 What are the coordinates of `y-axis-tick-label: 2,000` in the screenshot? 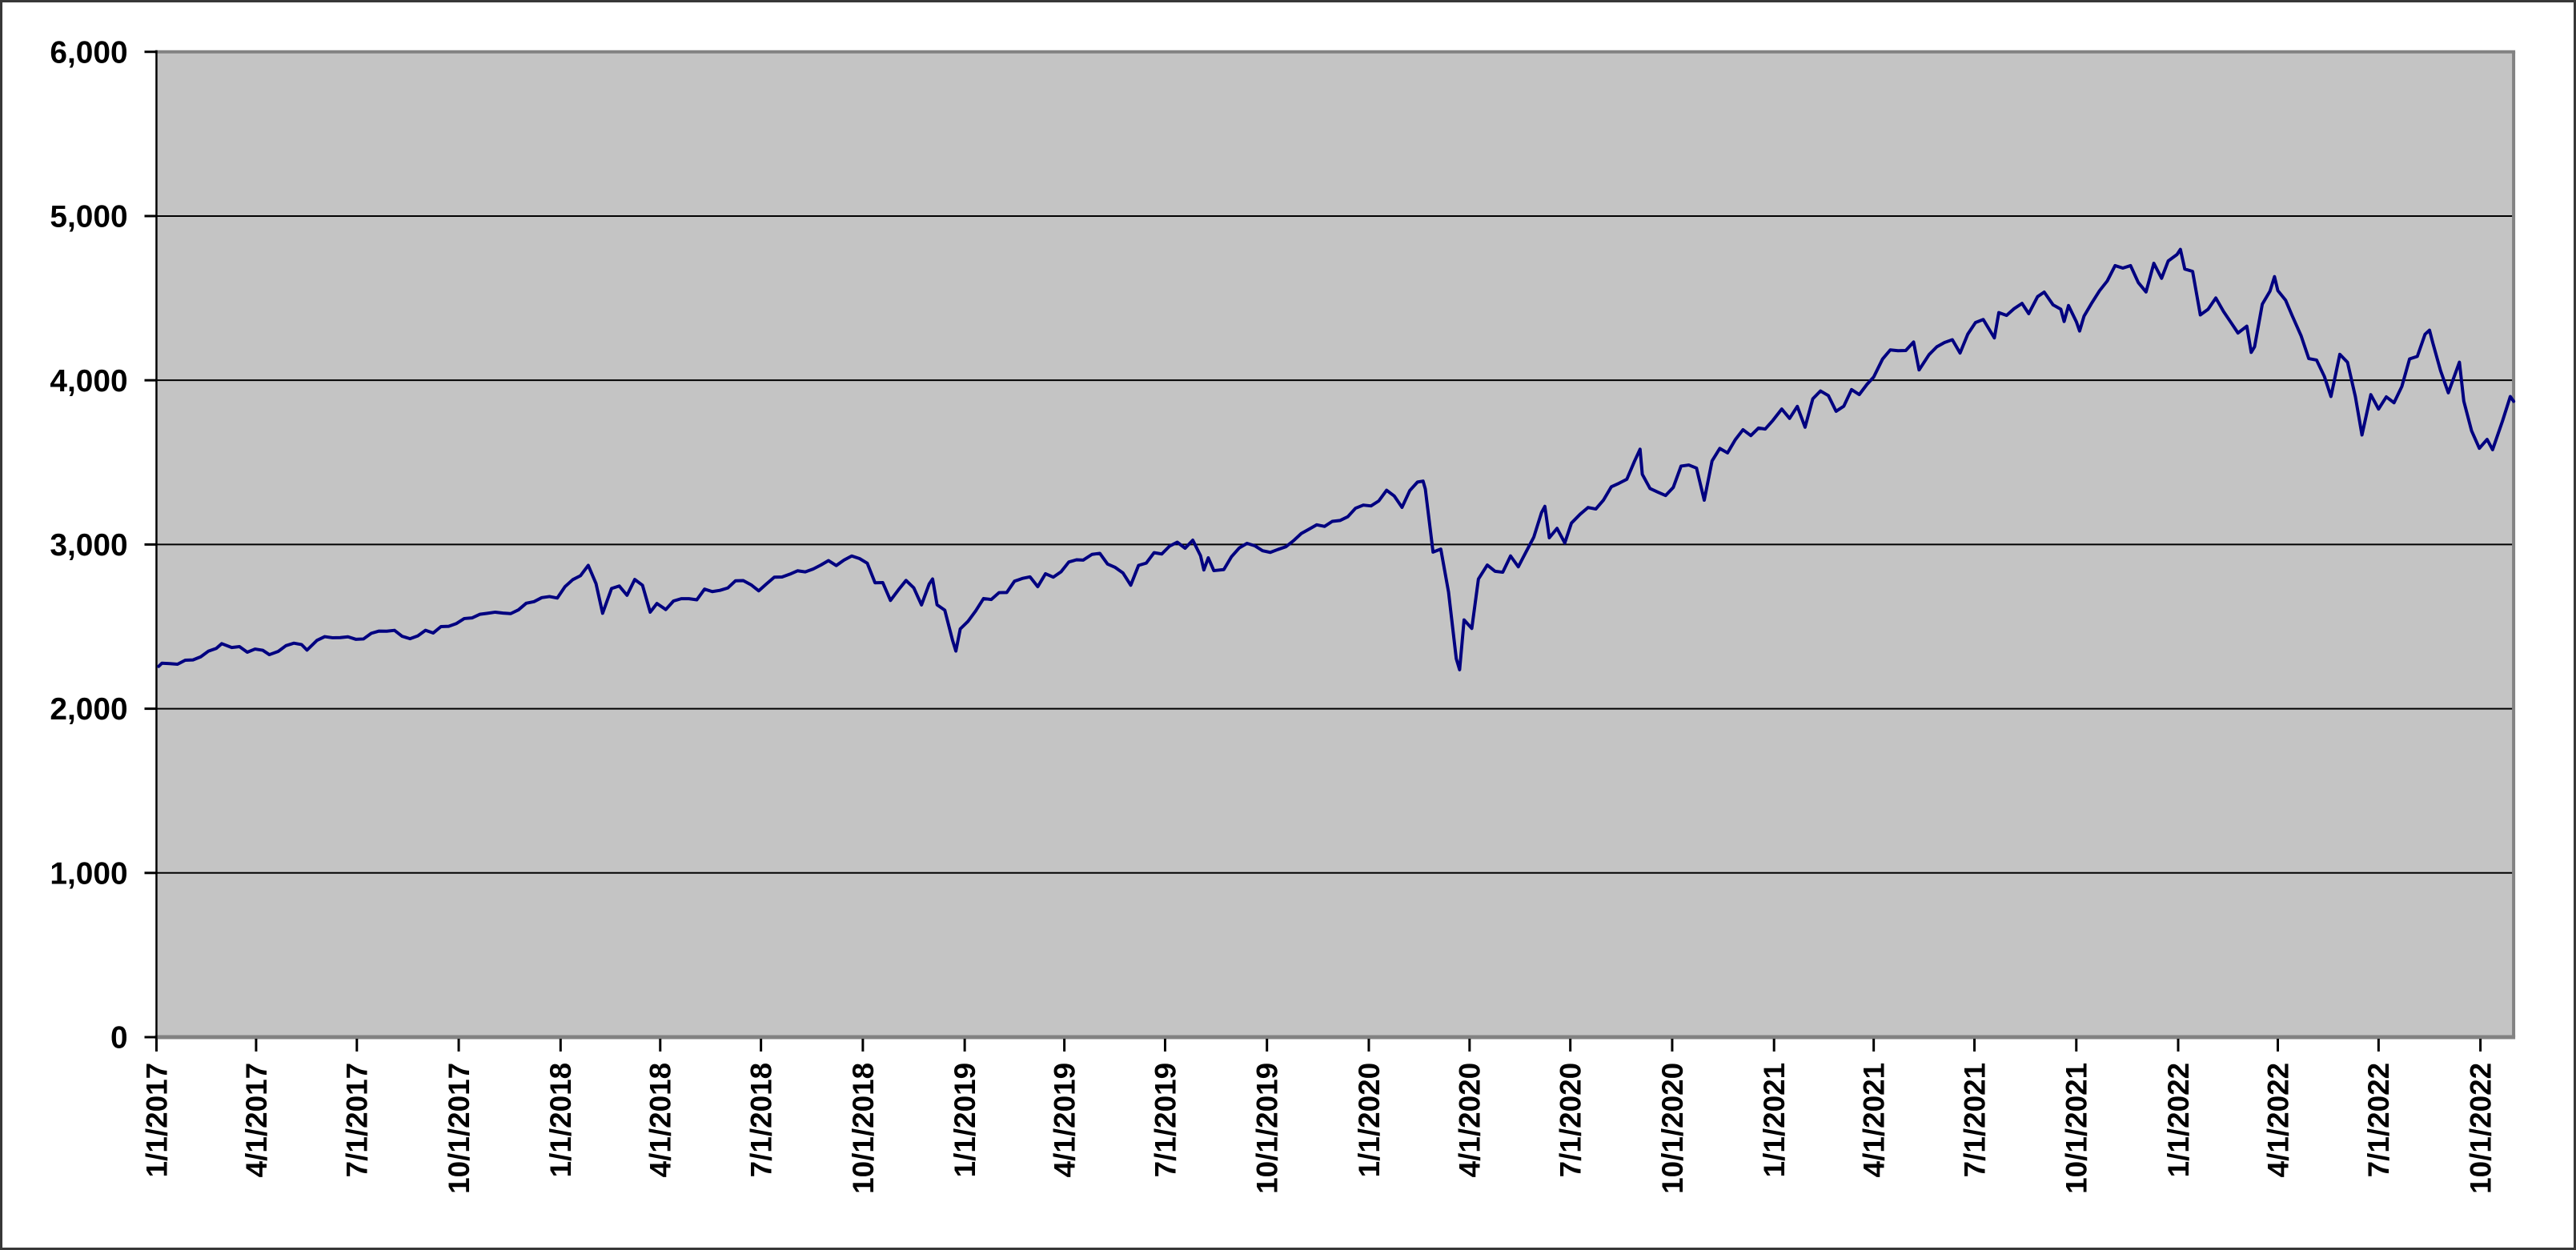 It's located at (88, 709).